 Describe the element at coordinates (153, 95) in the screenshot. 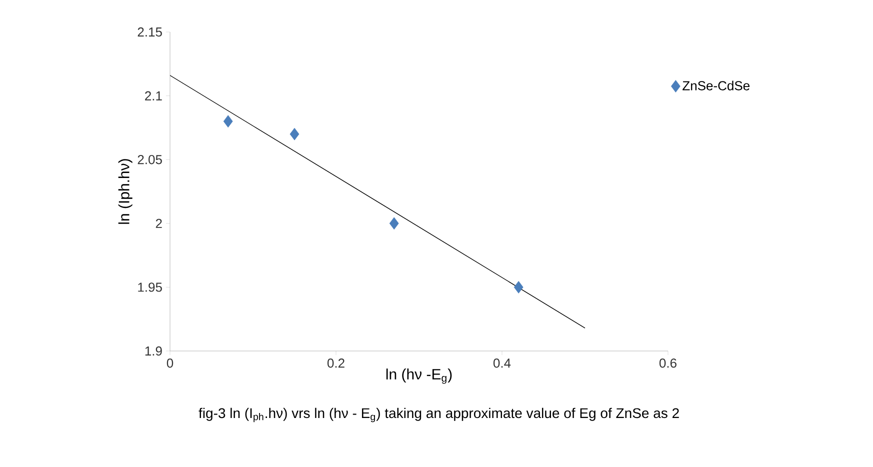

I see `y-tick-label: 2.1` at that location.